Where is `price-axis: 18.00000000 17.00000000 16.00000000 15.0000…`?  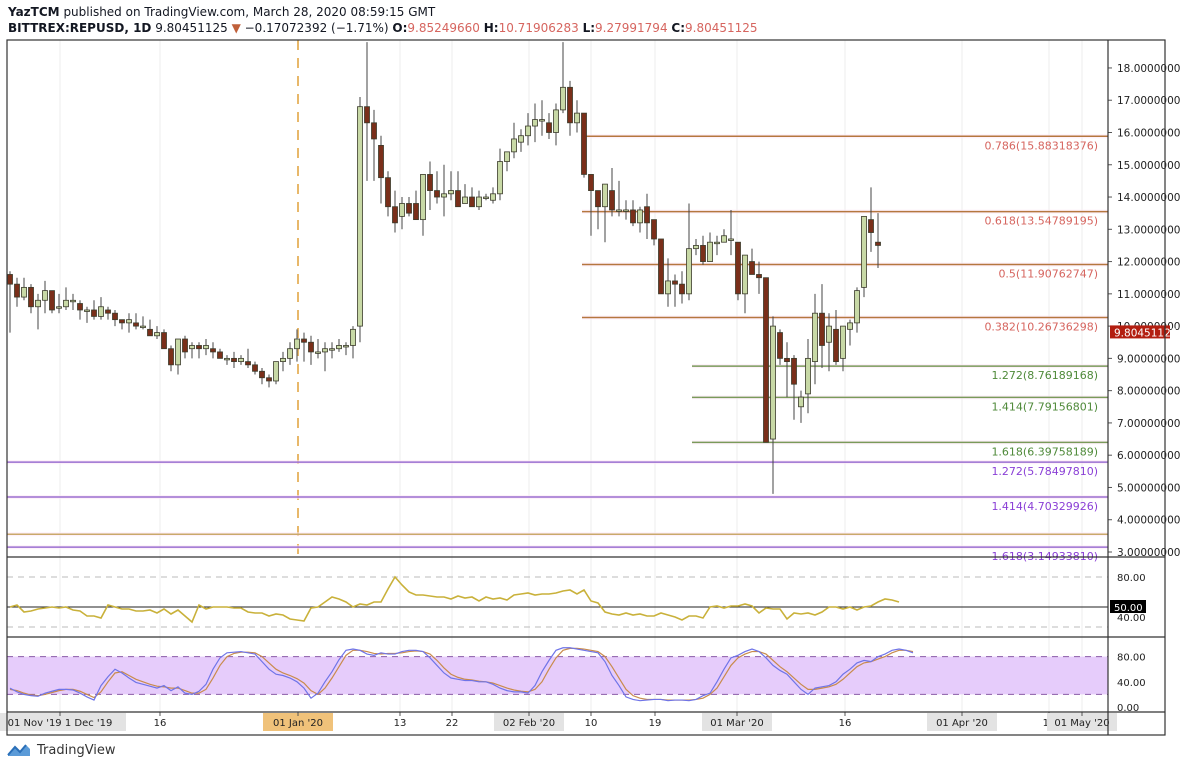
price-axis: 18.00000000 17.00000000 16.00000000 15.0000… is located at coordinates (1144, 311).